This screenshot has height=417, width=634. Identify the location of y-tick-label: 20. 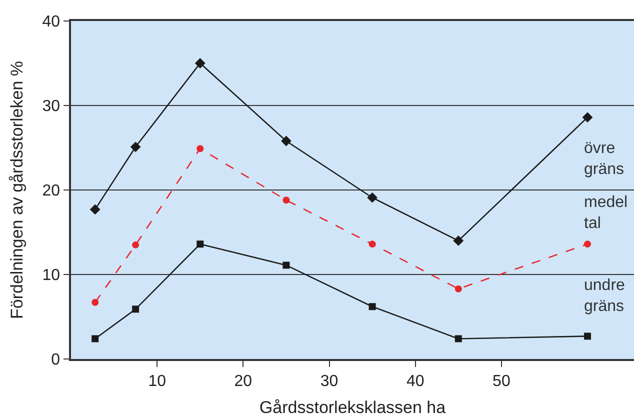
(51, 191).